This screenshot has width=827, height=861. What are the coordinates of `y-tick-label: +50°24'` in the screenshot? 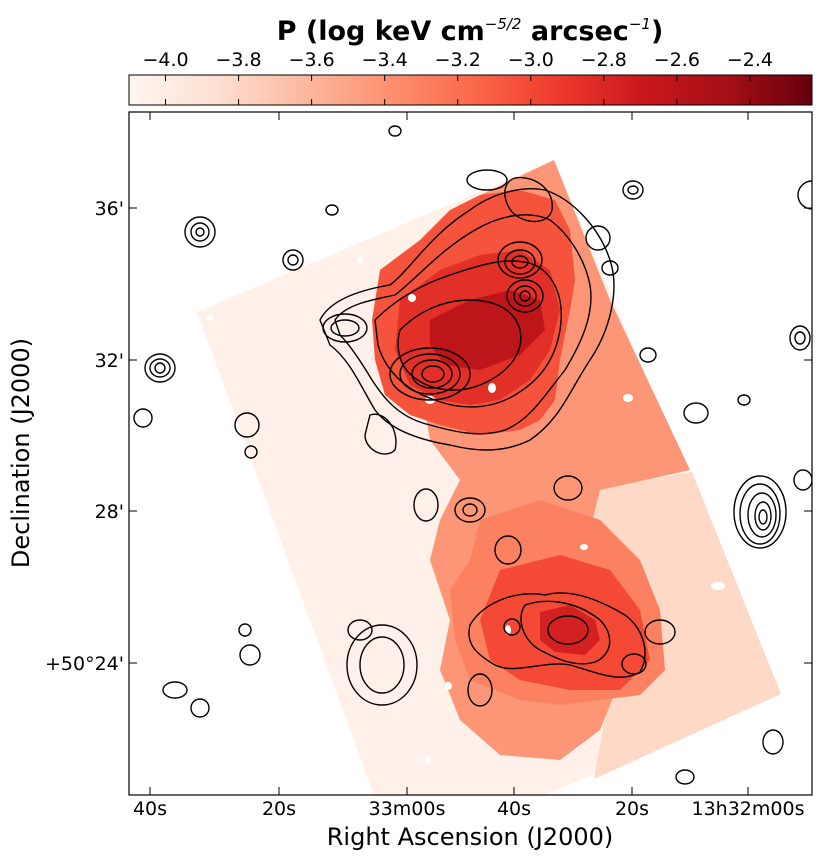 It's located at (84, 664).